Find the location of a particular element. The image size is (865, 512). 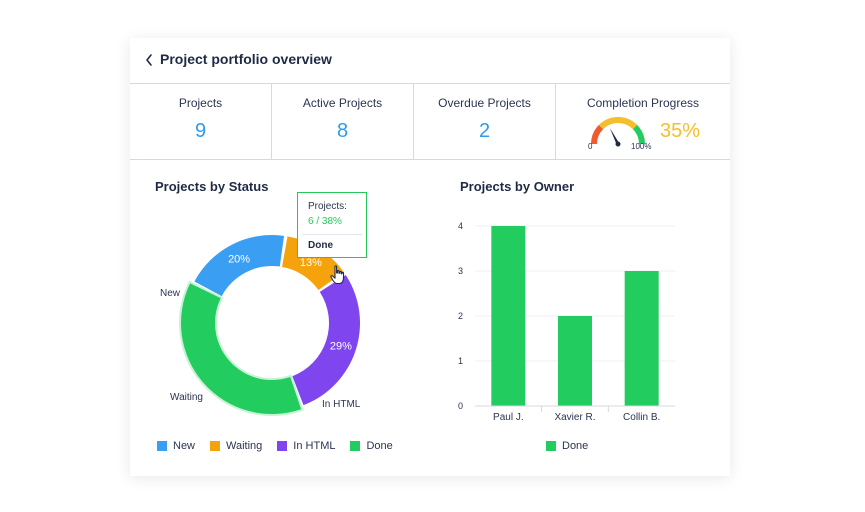

donut-percent-label: 13% is located at coordinates (311, 263).